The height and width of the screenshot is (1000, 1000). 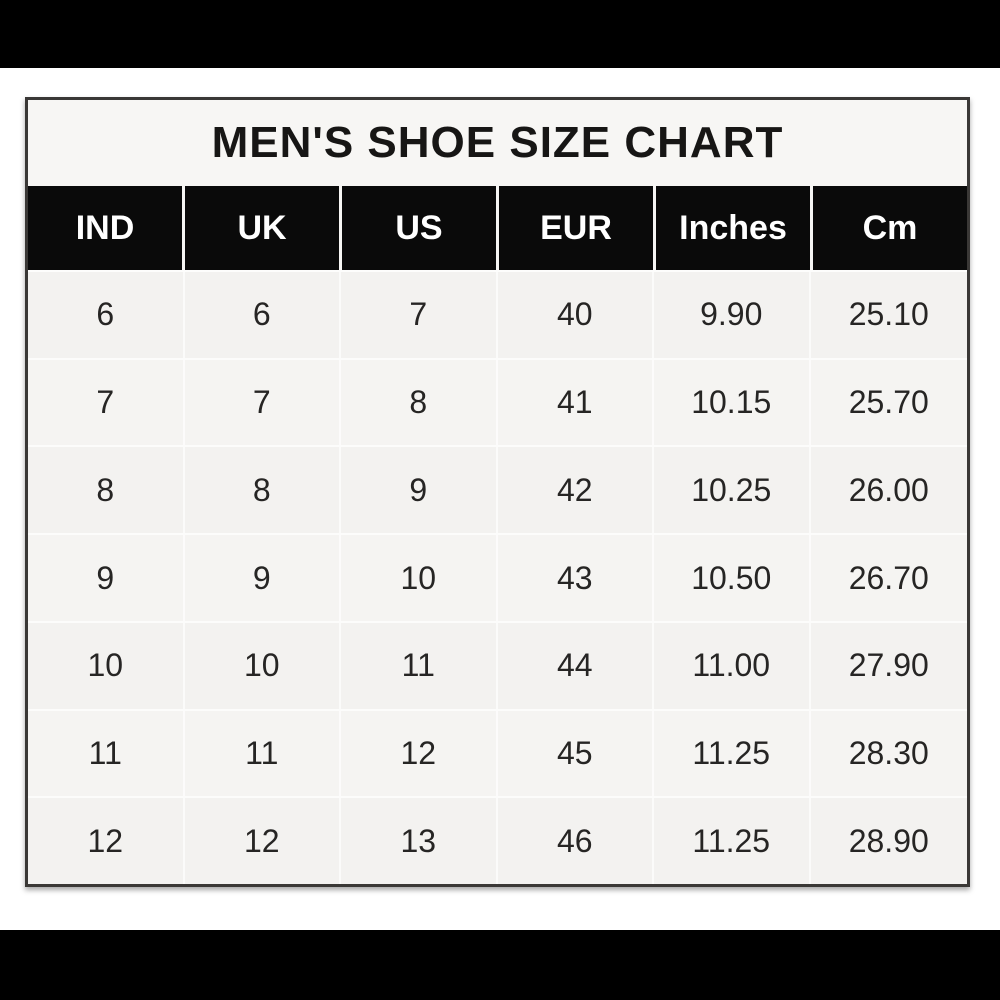 What do you see at coordinates (732, 402) in the screenshot?
I see `table-cell-inches: 10.15` at bounding box center [732, 402].